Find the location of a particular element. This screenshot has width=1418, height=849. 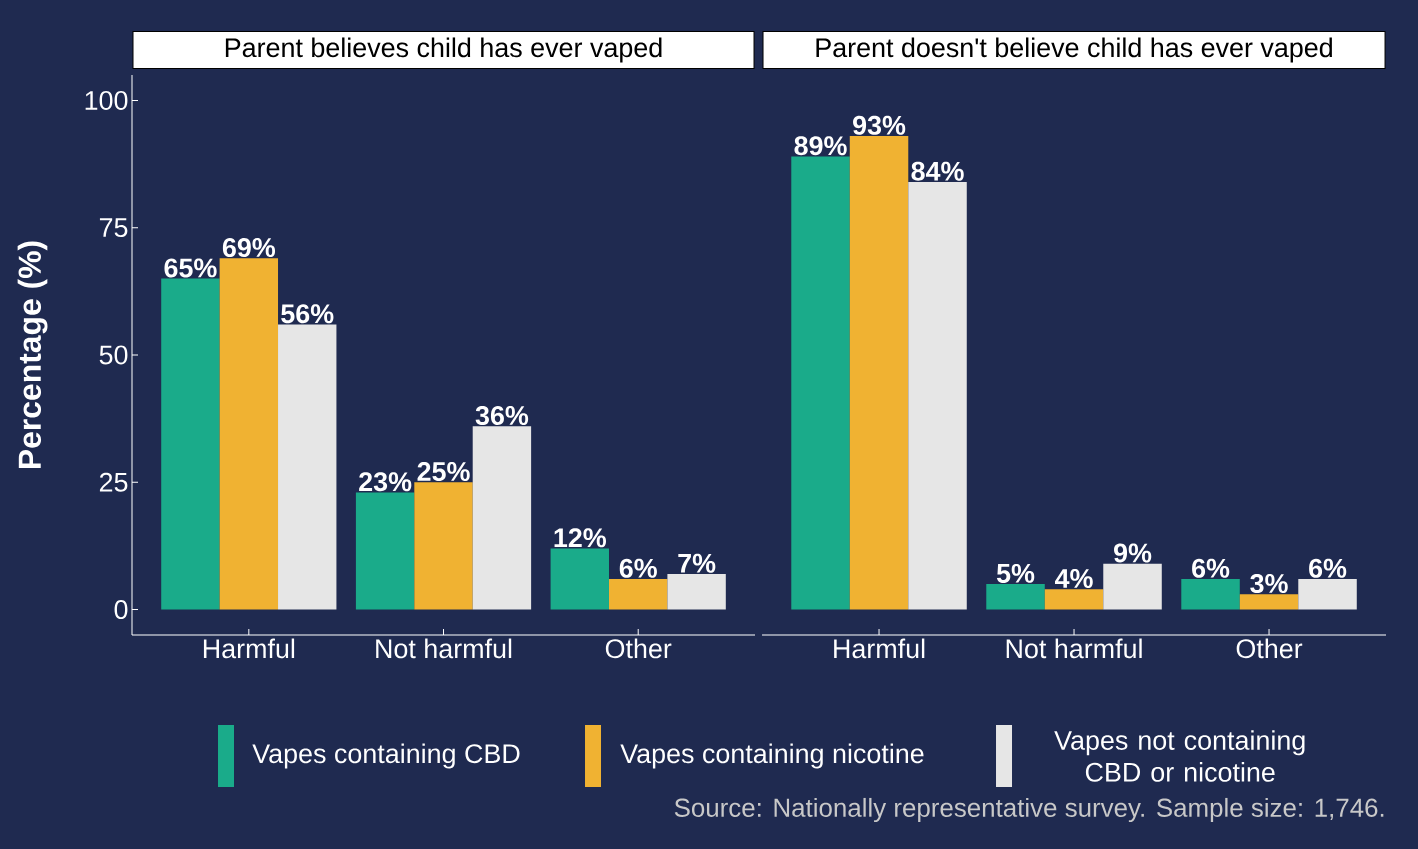

legend-label: Vapes containing nicotine is located at coordinates (772, 756).